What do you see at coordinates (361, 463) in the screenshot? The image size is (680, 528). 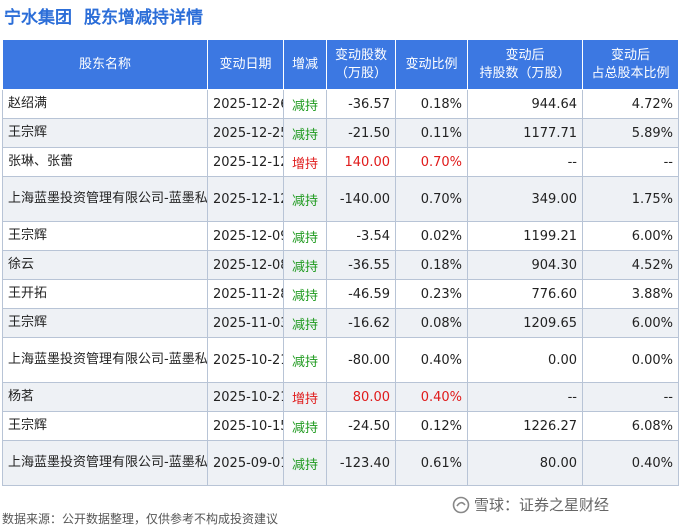 I see `change-shares: -123.40` at bounding box center [361, 463].